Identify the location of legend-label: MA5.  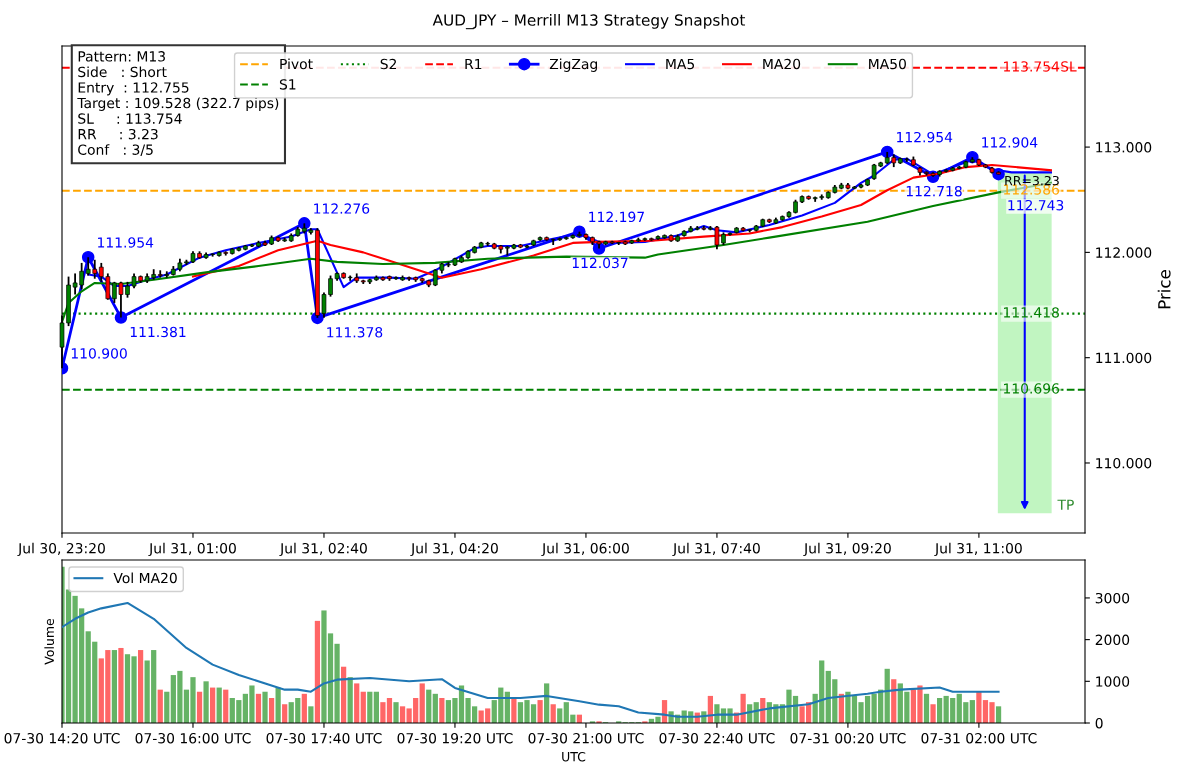
(680, 64).